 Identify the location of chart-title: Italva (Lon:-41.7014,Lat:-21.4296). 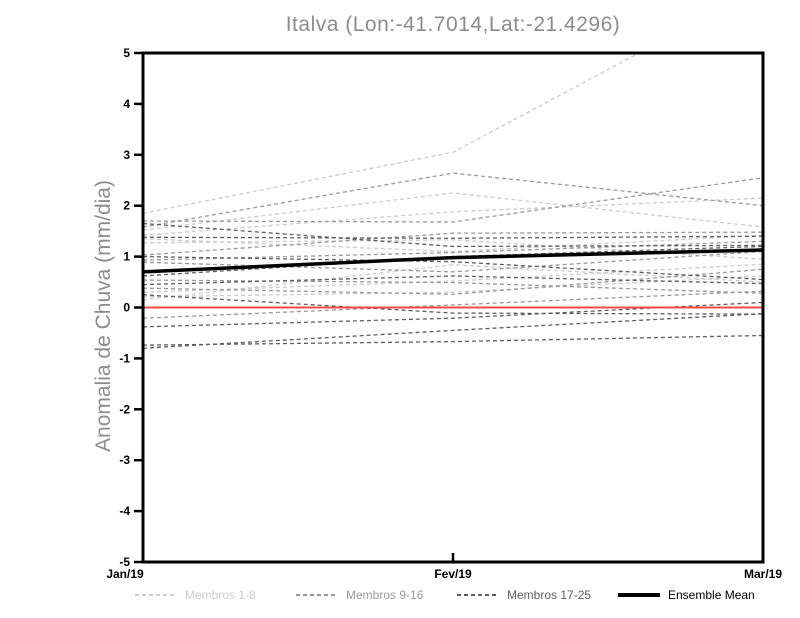
(453, 24).